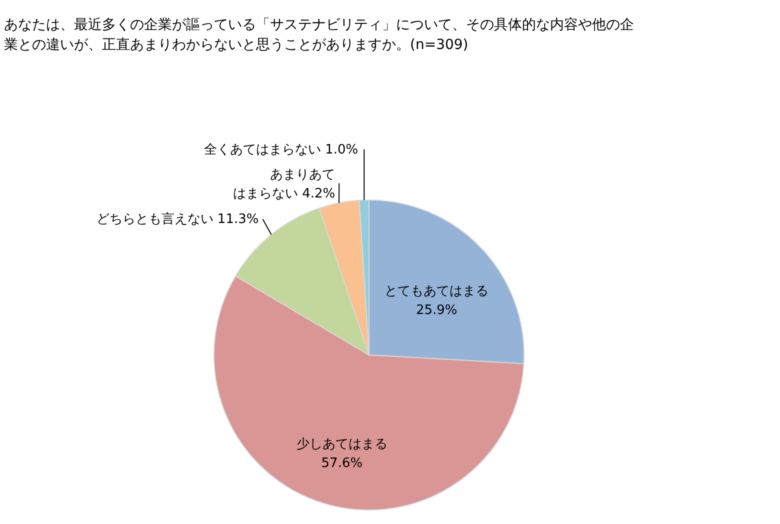 The width and height of the screenshot is (780, 524). What do you see at coordinates (342, 463) in the screenshot?
I see `data-label: 57.6%` at bounding box center [342, 463].